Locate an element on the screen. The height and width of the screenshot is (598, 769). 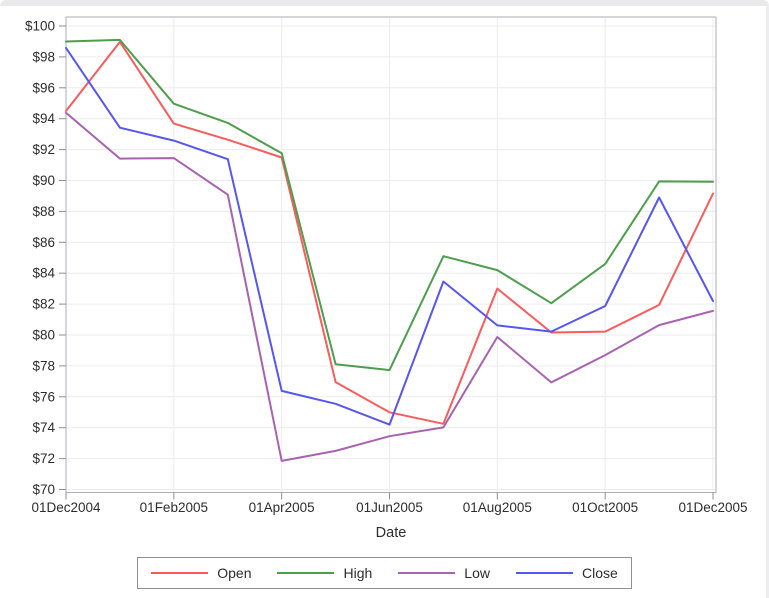
x-tick-label: 01Dec2005 is located at coordinates (712, 507).